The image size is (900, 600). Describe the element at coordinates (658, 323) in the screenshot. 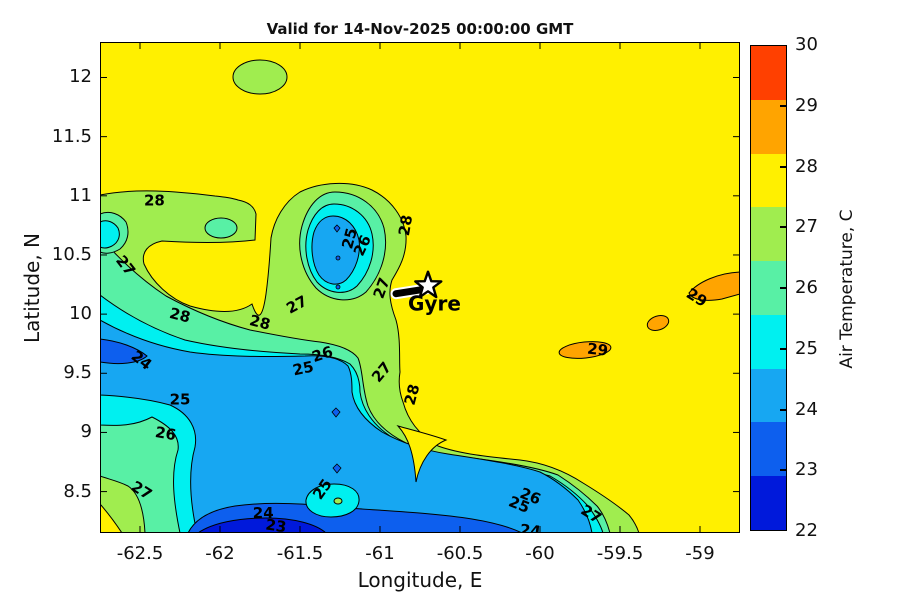

I see `warm-spot-29-small` at that location.